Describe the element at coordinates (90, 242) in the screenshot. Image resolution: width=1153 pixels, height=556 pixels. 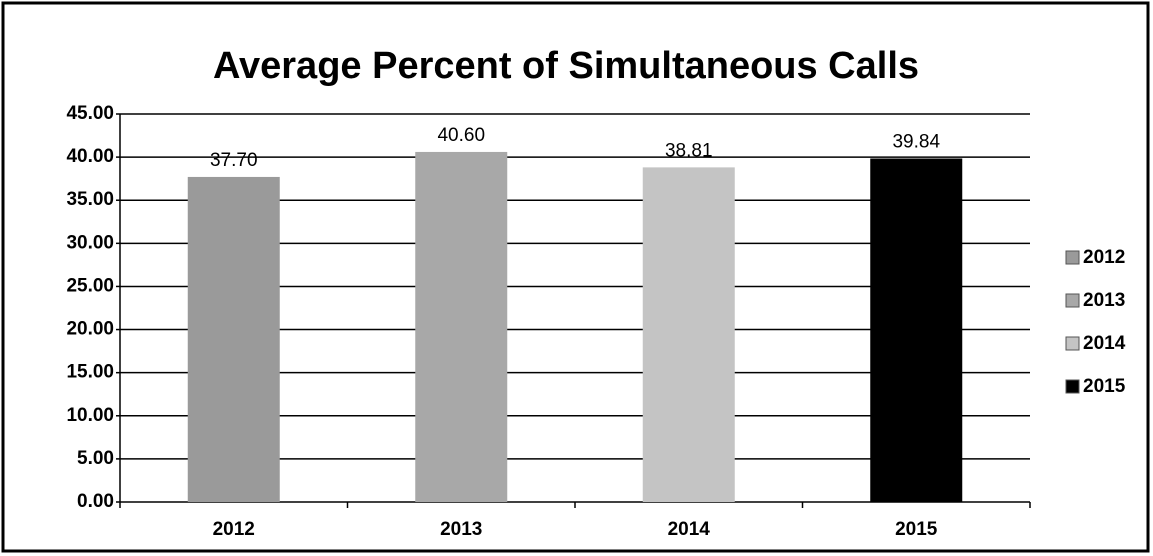
I see `y-tick-label: 30.00` at that location.